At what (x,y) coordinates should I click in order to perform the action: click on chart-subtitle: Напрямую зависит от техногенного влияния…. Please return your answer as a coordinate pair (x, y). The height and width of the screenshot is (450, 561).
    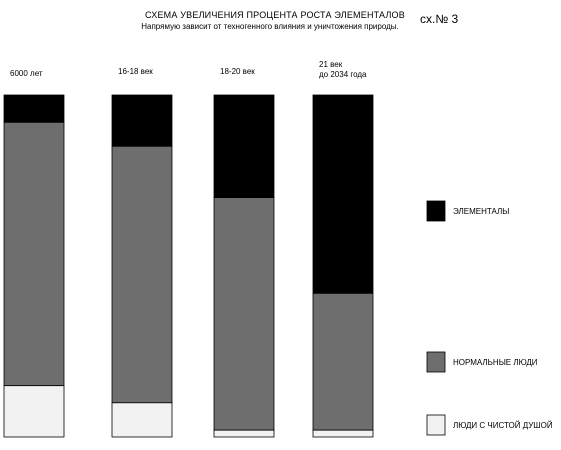
    Looking at the image, I should click on (270, 26).